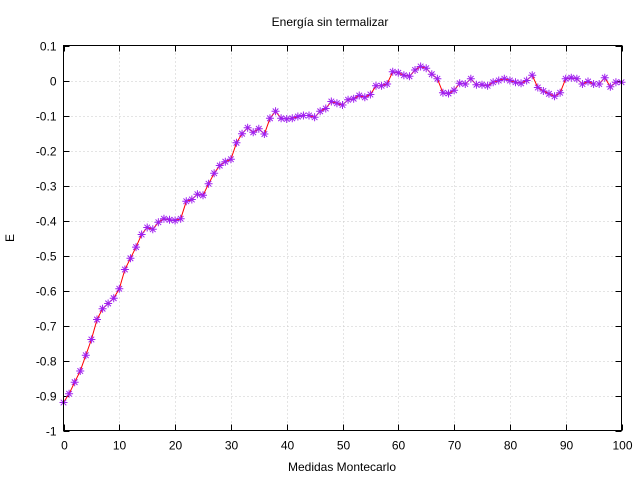  Describe the element at coordinates (46, 222) in the screenshot. I see `y-tick-label: -0.4` at that location.